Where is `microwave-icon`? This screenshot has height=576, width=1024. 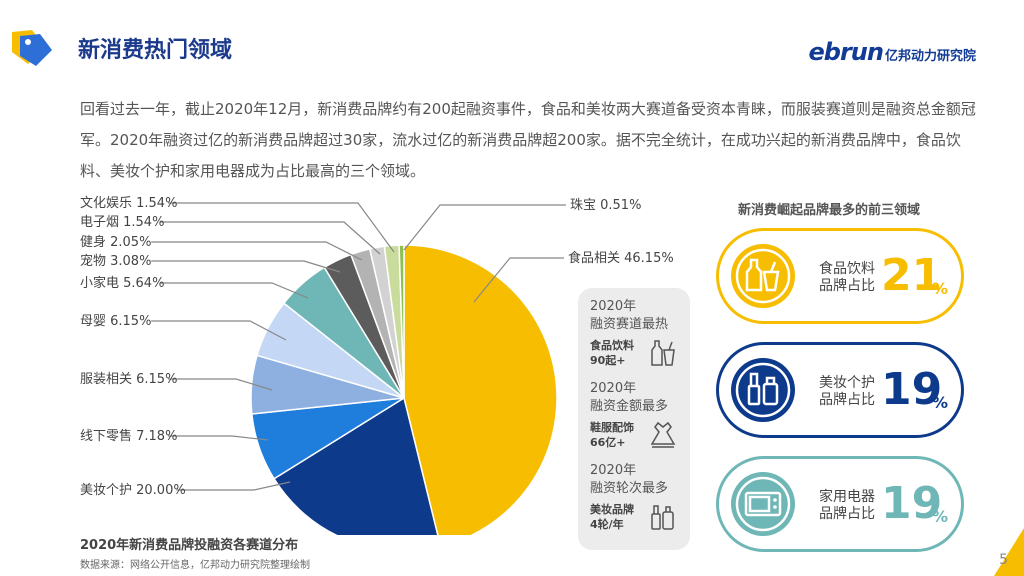 microwave-icon is located at coordinates (763, 504).